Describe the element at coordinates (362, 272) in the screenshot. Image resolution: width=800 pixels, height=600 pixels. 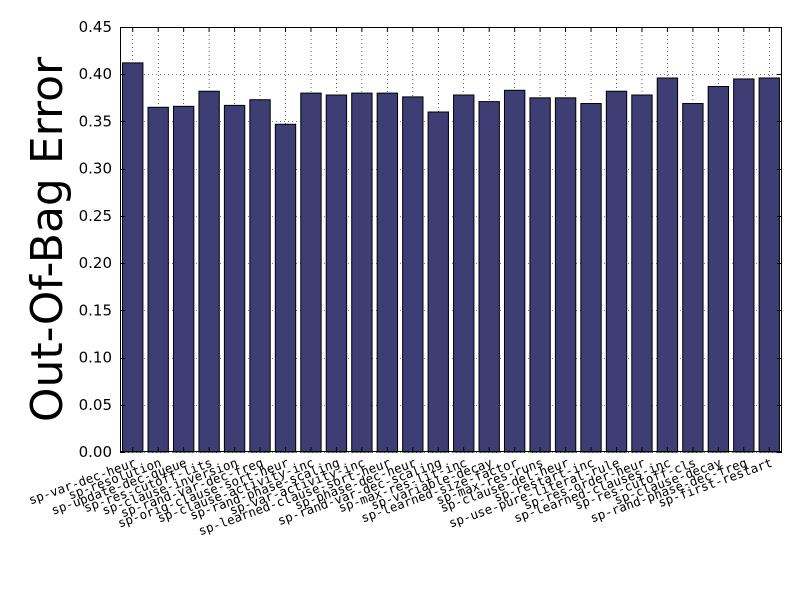
I see `bar-sp-var-activity-inc` at that location.